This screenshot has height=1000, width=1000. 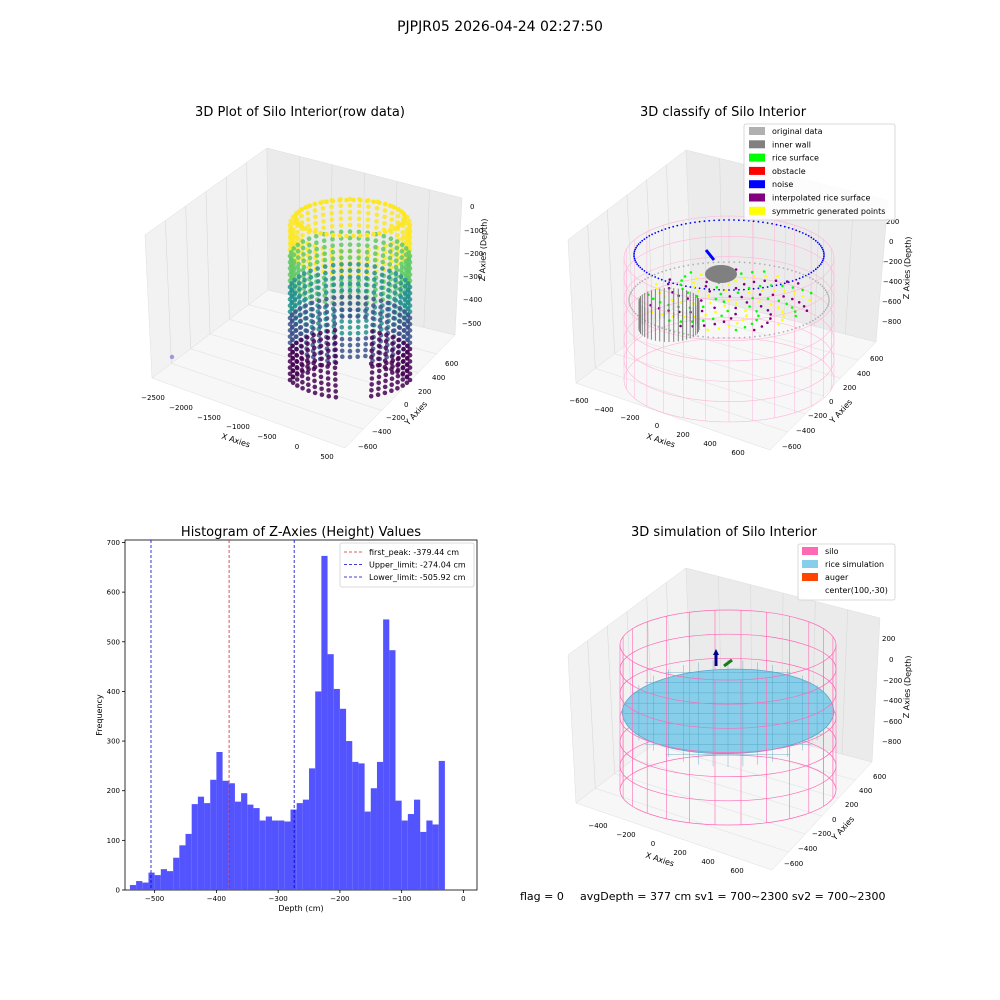 What do you see at coordinates (832, 403) in the screenshot?
I see `classify-3d-y-ticks: 600 400 200 0 −200 −400 −600` at bounding box center [832, 403].